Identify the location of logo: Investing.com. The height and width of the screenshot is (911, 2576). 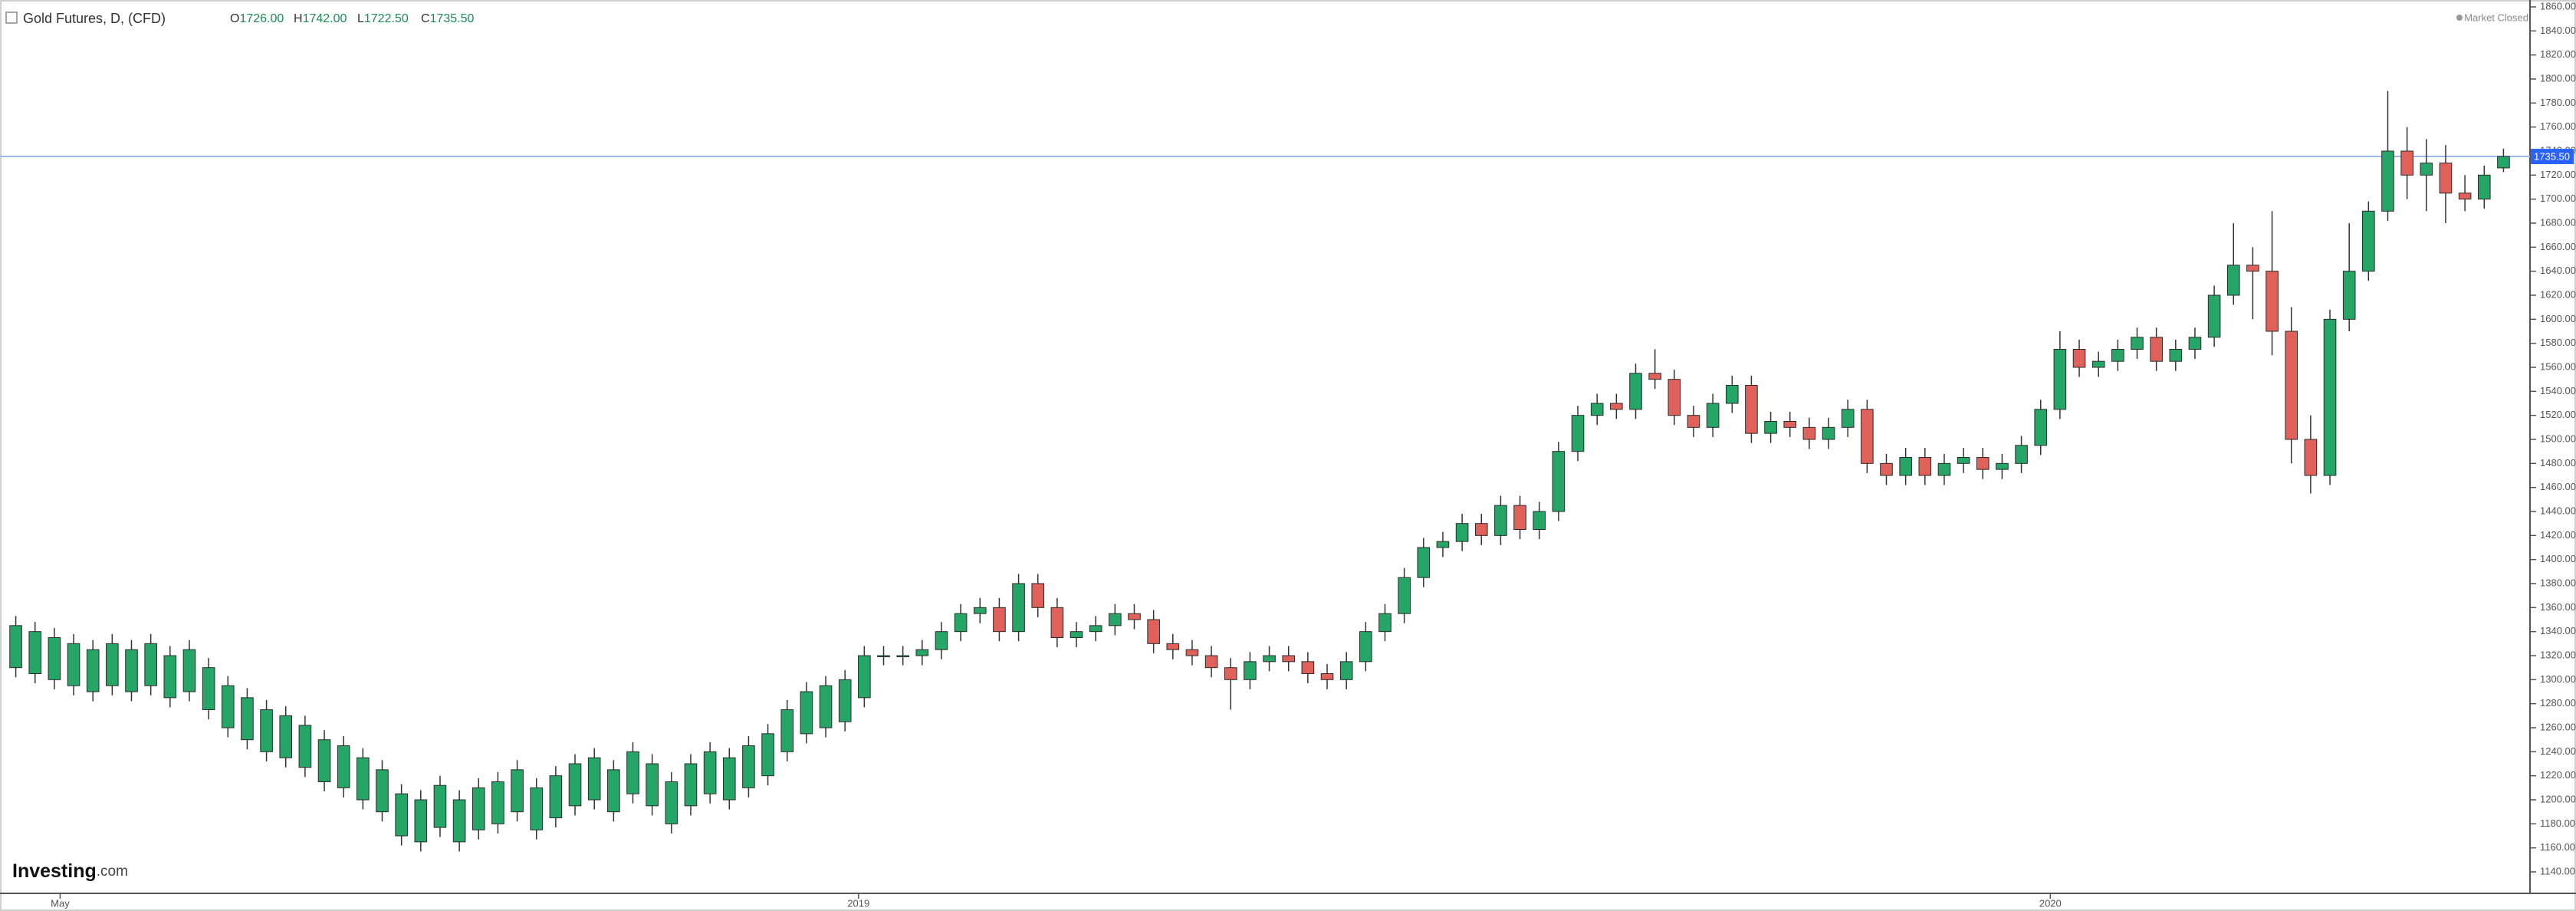
(70, 871).